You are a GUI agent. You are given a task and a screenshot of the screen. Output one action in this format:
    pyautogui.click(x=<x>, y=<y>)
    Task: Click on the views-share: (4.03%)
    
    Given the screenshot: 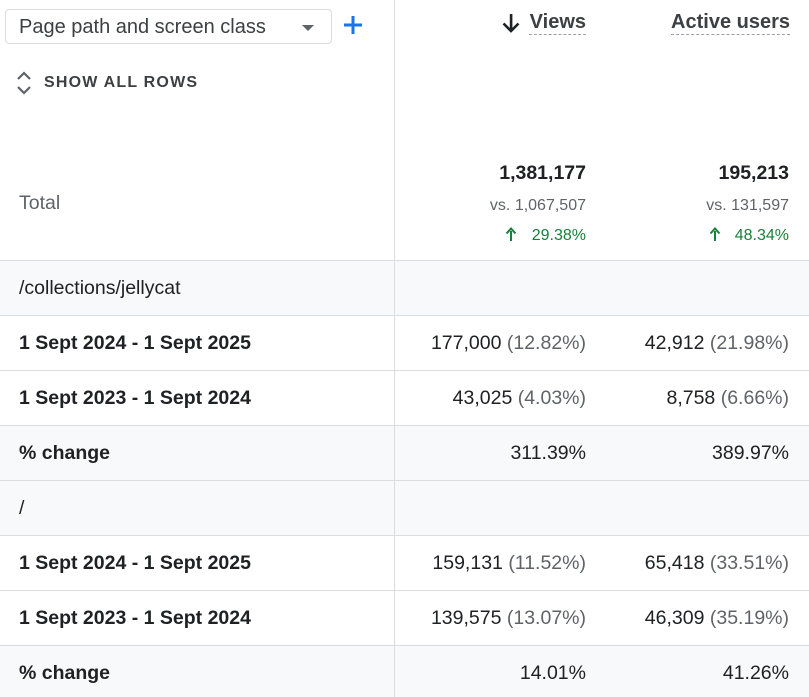 What is the action you would take?
    pyautogui.click(x=551, y=398)
    